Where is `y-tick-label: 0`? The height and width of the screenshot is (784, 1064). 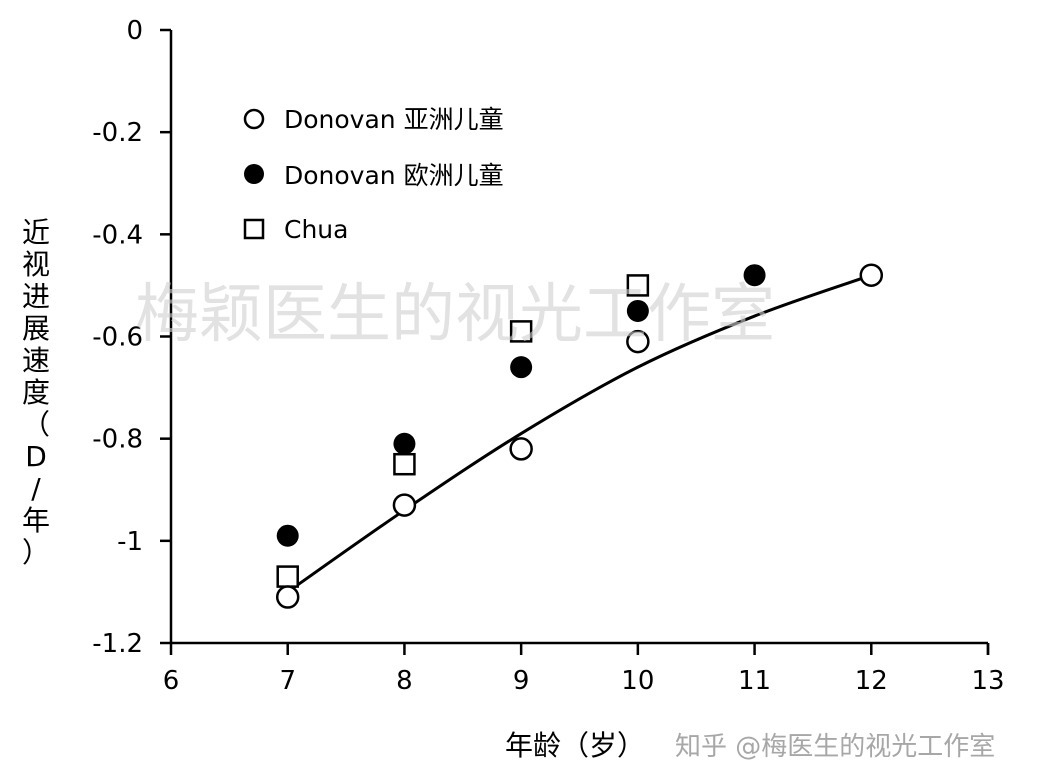
y-tick-label: 0 is located at coordinates (134, 31).